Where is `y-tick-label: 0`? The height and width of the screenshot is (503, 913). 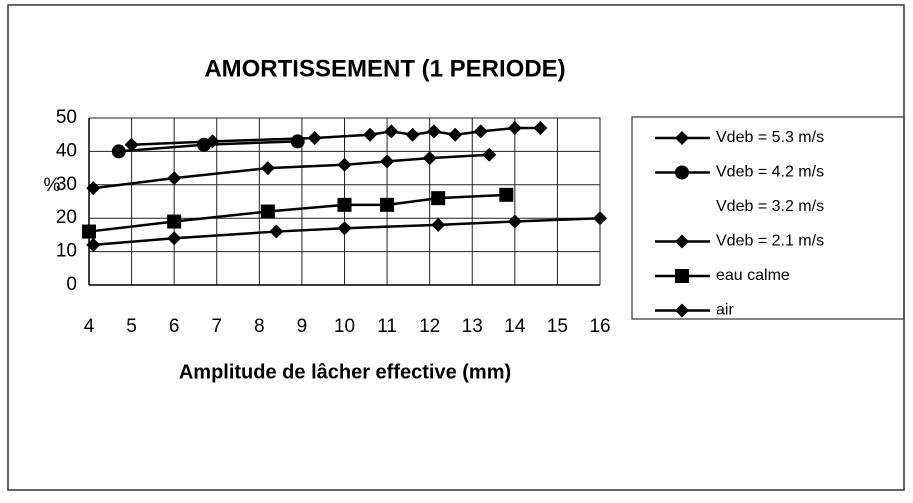 y-tick-label: 0 is located at coordinates (71, 284).